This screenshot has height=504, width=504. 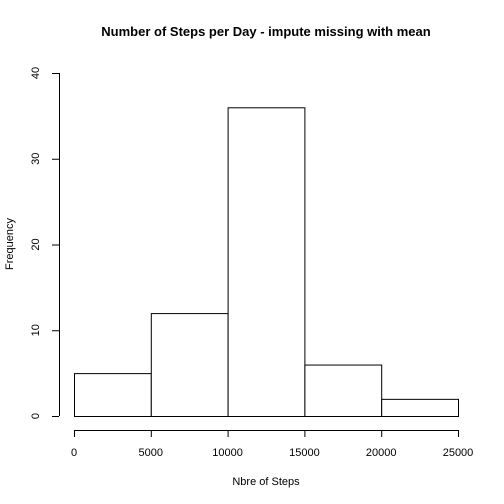 What do you see at coordinates (381, 453) in the screenshot?
I see `x-tick-label-4: 20000` at bounding box center [381, 453].